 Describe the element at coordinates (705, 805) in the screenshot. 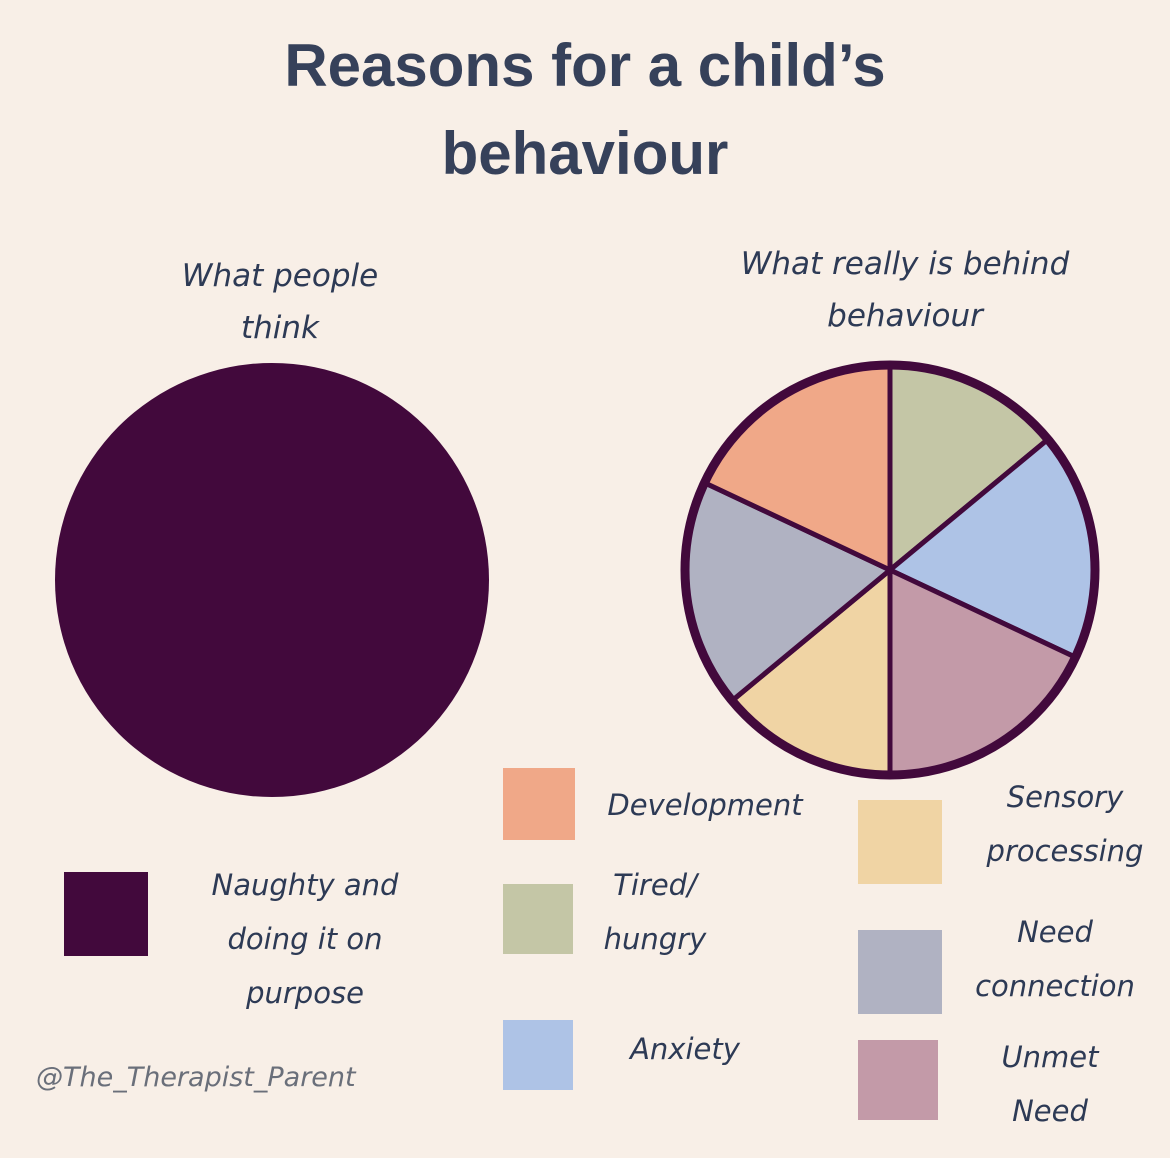

I see `legend-label: Development` at that location.